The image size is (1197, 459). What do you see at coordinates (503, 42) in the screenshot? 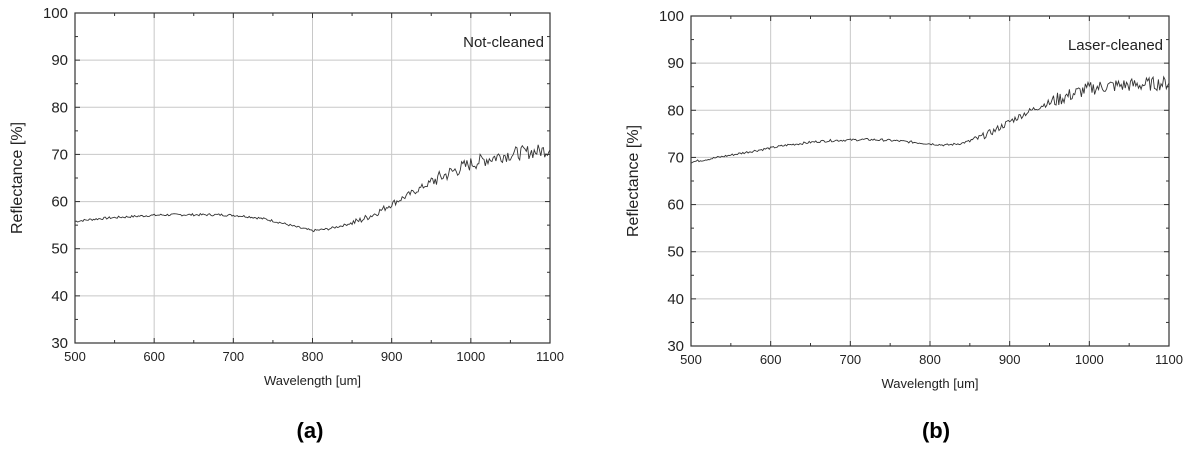
I see `annotation-label: Not-cleaned` at bounding box center [503, 42].